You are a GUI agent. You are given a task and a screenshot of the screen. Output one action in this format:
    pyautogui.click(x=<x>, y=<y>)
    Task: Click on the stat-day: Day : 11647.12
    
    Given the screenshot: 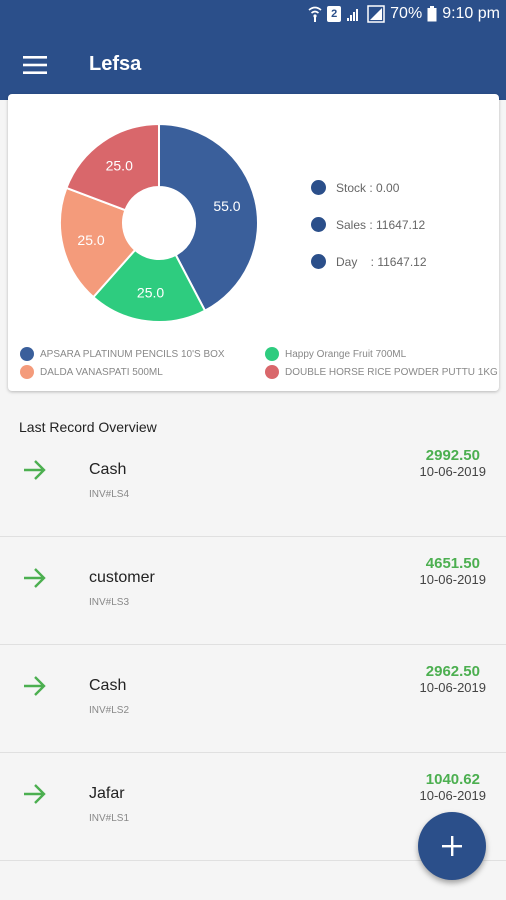 What is the action you would take?
    pyautogui.click(x=369, y=261)
    